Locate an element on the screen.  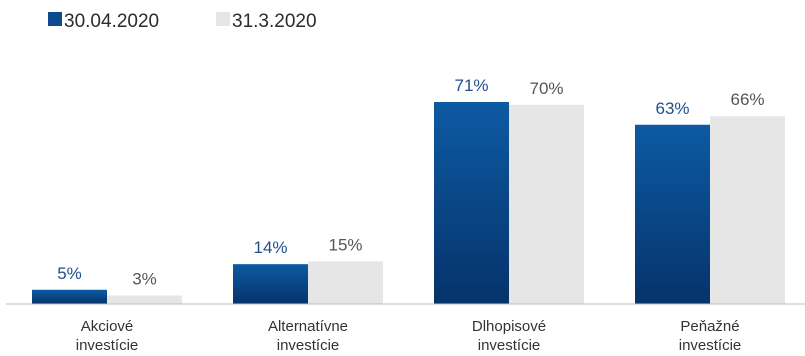
value-label-series-1-cat-4: 63% is located at coordinates (672, 108).